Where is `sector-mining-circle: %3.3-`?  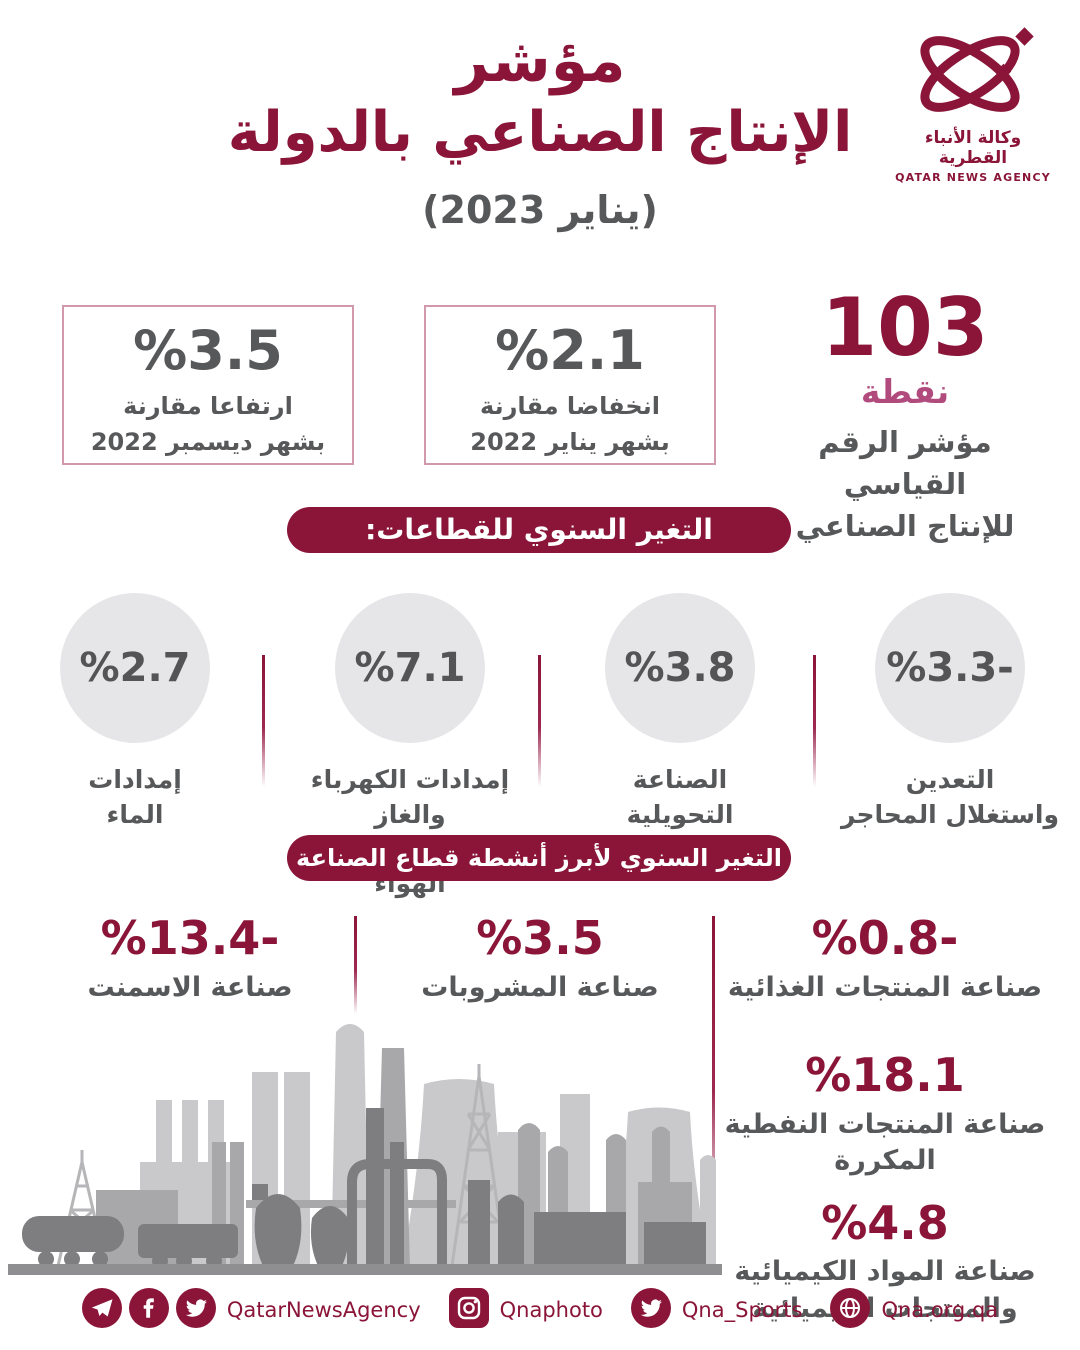
sector-mining-circle: %3.3- is located at coordinates (950, 668).